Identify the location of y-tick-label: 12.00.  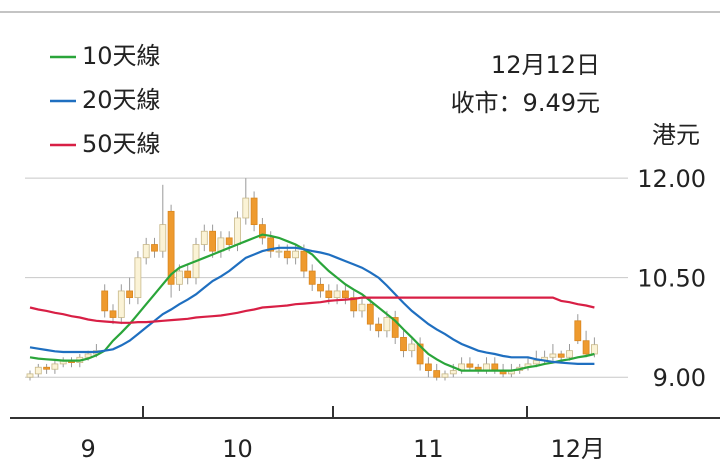
(671, 179).